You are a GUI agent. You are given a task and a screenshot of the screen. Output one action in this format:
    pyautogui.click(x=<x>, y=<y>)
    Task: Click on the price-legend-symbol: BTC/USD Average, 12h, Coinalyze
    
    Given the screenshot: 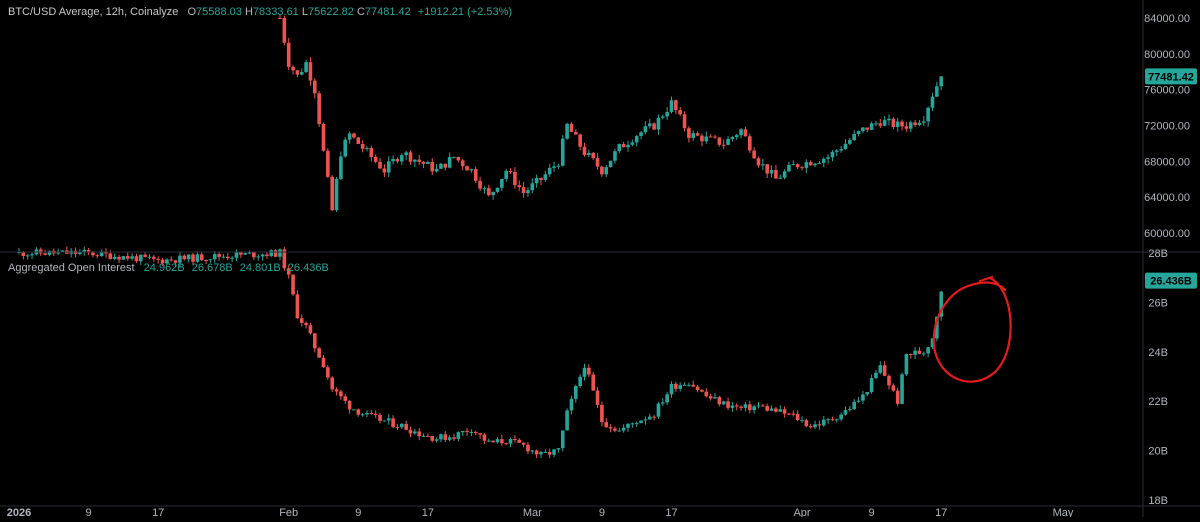 What is the action you would take?
    pyautogui.click(x=93, y=12)
    